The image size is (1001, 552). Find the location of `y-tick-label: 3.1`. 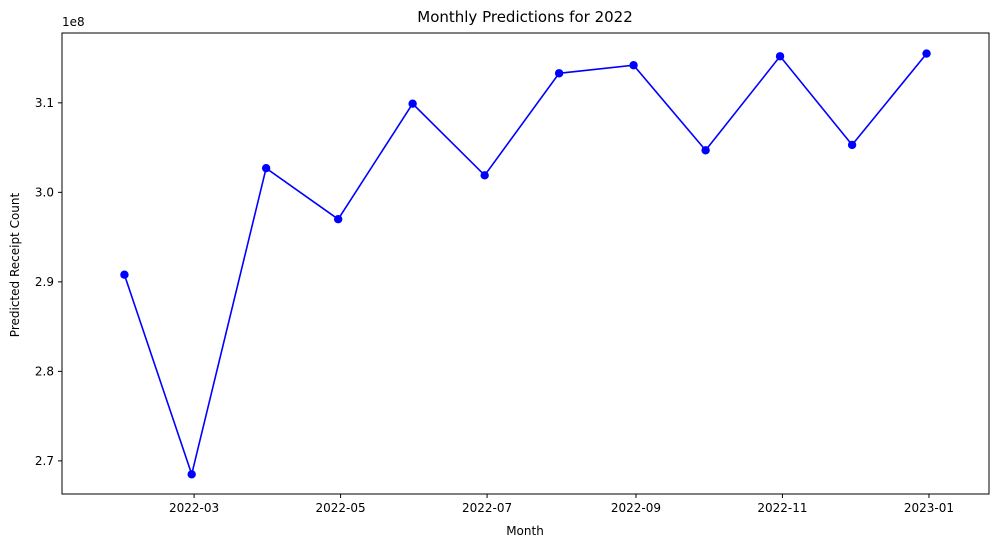

y-tick-label: 3.1 is located at coordinates (44, 103).